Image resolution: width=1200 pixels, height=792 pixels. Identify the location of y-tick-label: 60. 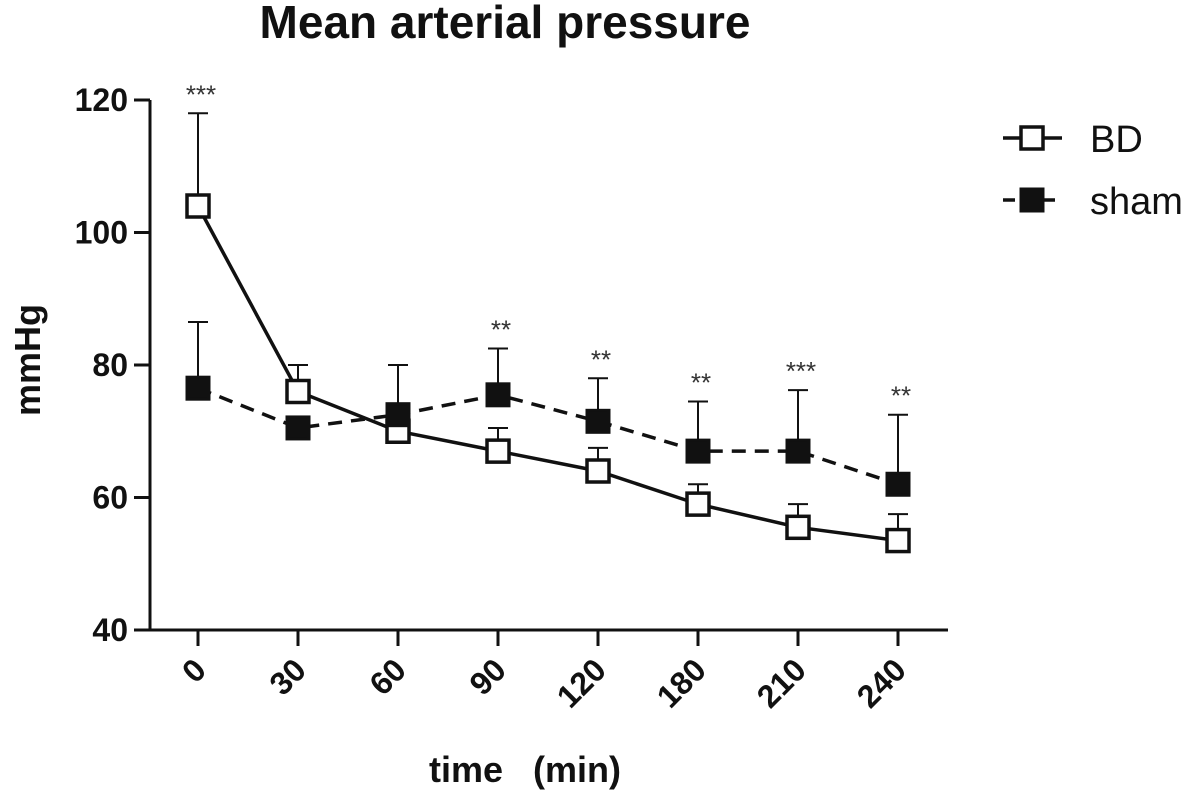
(110, 498).